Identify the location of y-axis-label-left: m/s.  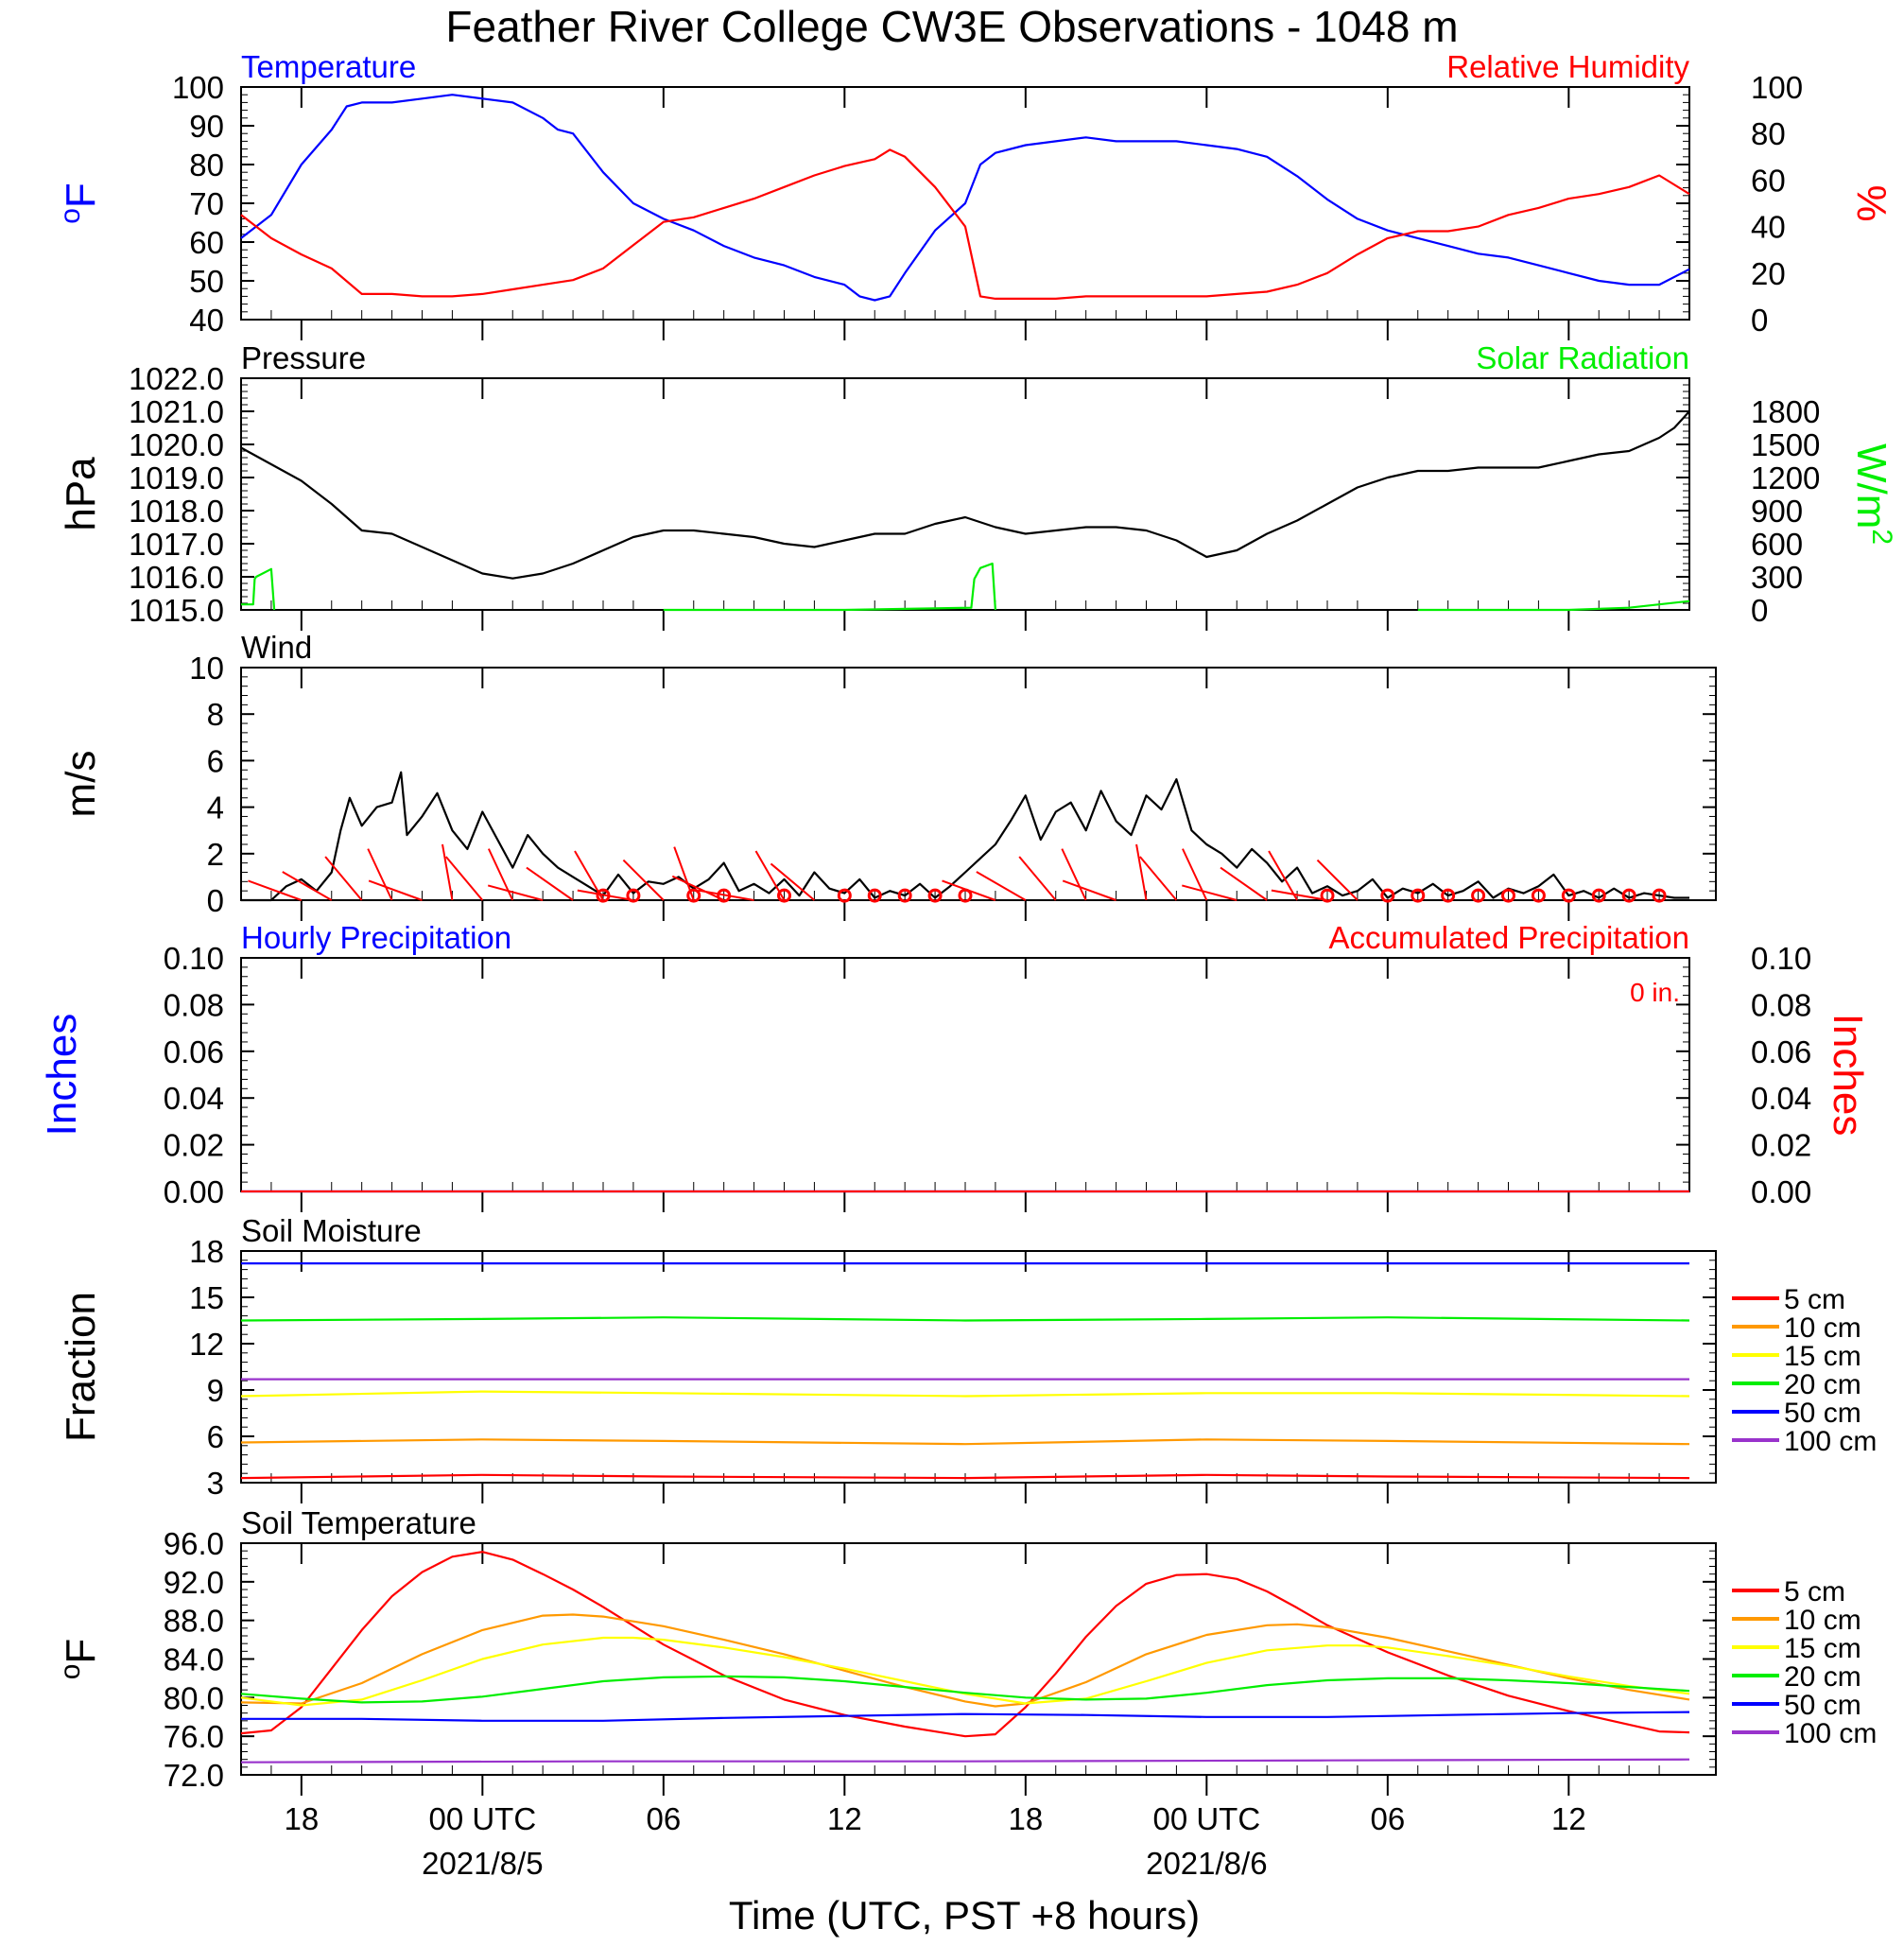
(81, 785).